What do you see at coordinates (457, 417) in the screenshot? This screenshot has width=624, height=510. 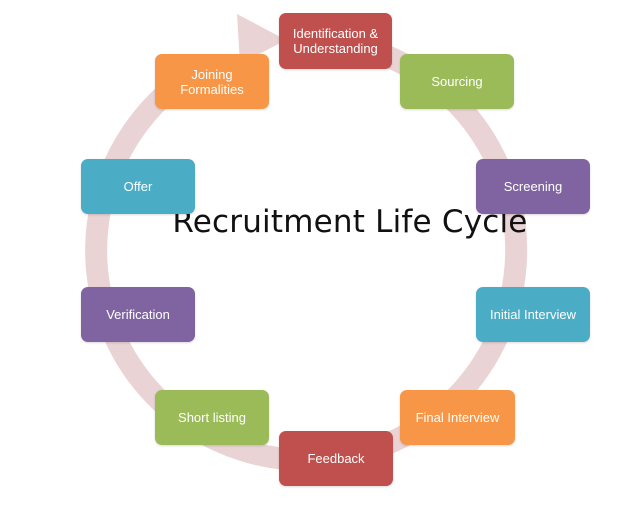 I see `stage-final-interview: Final Interview` at bounding box center [457, 417].